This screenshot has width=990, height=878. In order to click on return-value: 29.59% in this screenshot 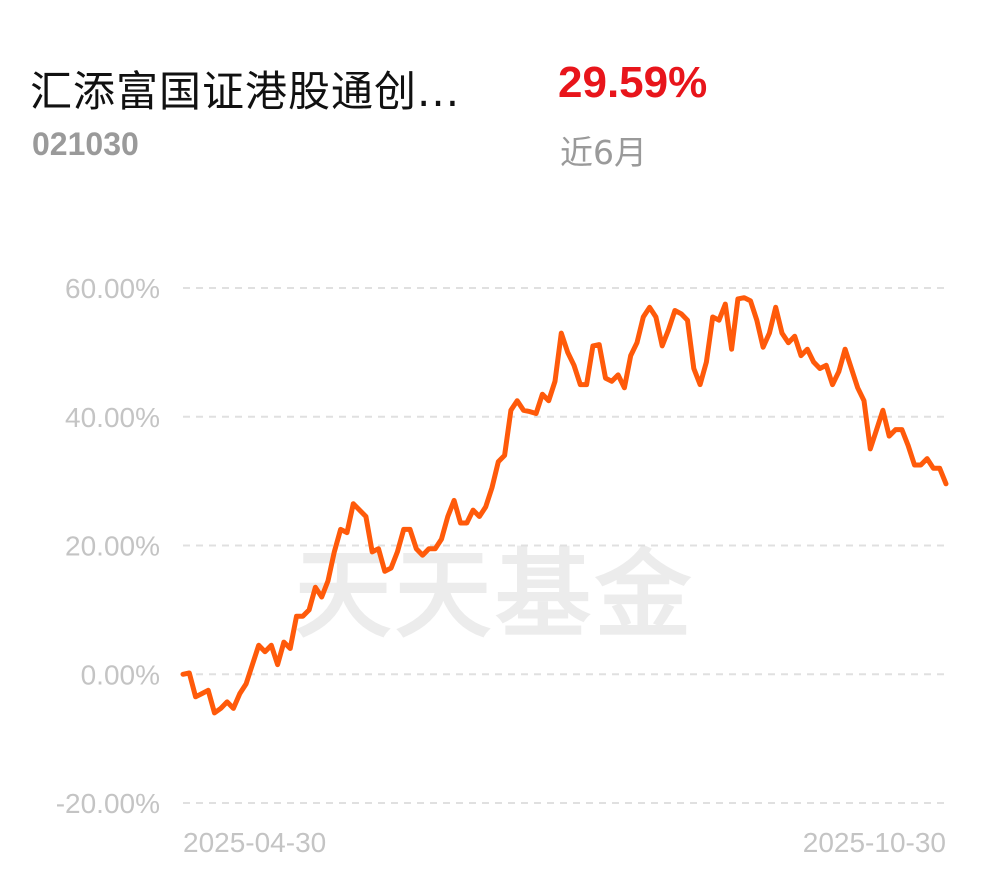, I will do `click(633, 82)`.